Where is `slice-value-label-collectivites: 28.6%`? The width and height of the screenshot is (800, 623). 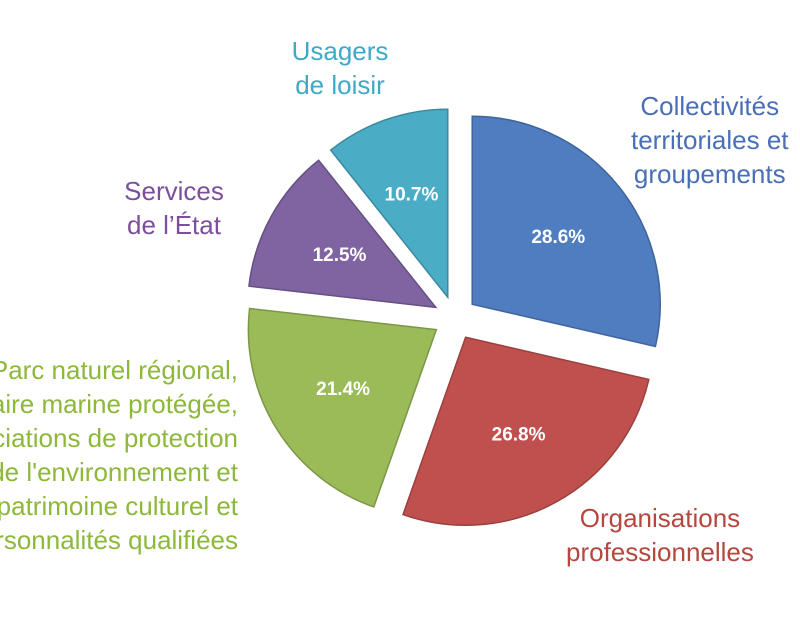 slice-value-label-collectivites: 28.6% is located at coordinates (558, 237).